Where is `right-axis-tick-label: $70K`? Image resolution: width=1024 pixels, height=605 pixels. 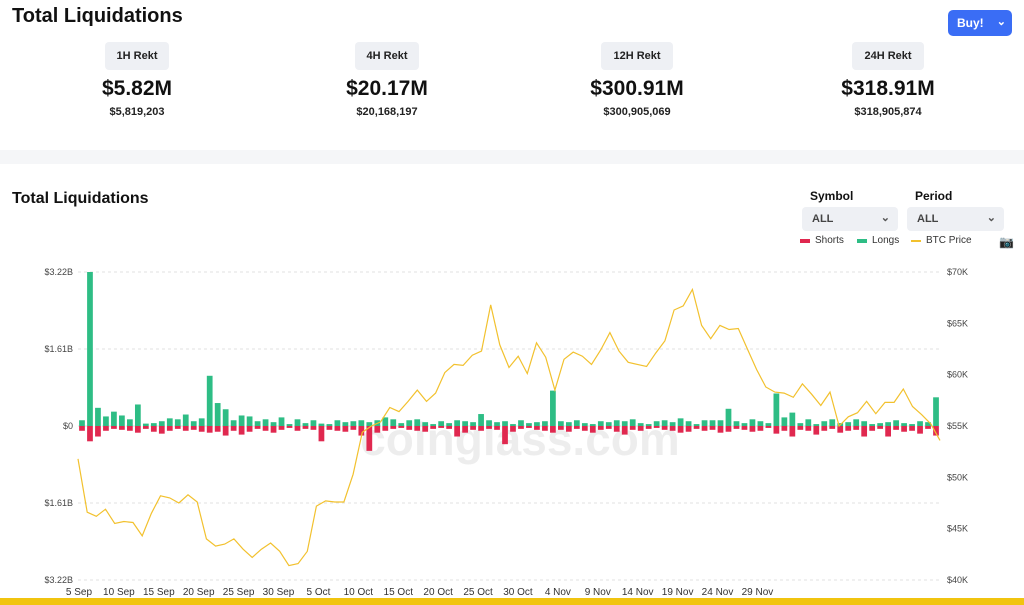
right-axis-tick-label: $70K is located at coordinates (957, 272).